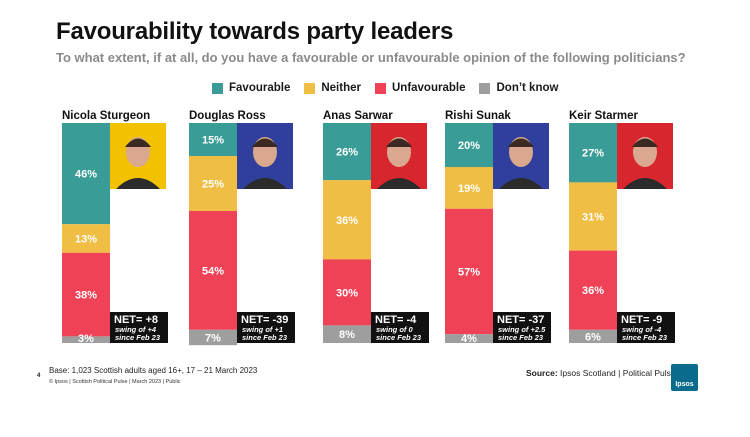 This screenshot has height=437, width=750. Describe the element at coordinates (396, 320) in the screenshot. I see `net-value-anas-sarwar: NET= -4` at that location.